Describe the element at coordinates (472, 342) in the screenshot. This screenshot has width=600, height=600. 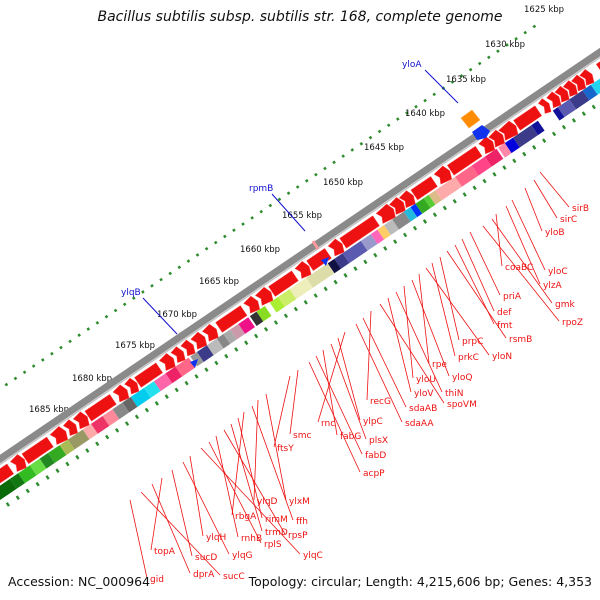
I see `gene-label-forward: prpC` at that location.